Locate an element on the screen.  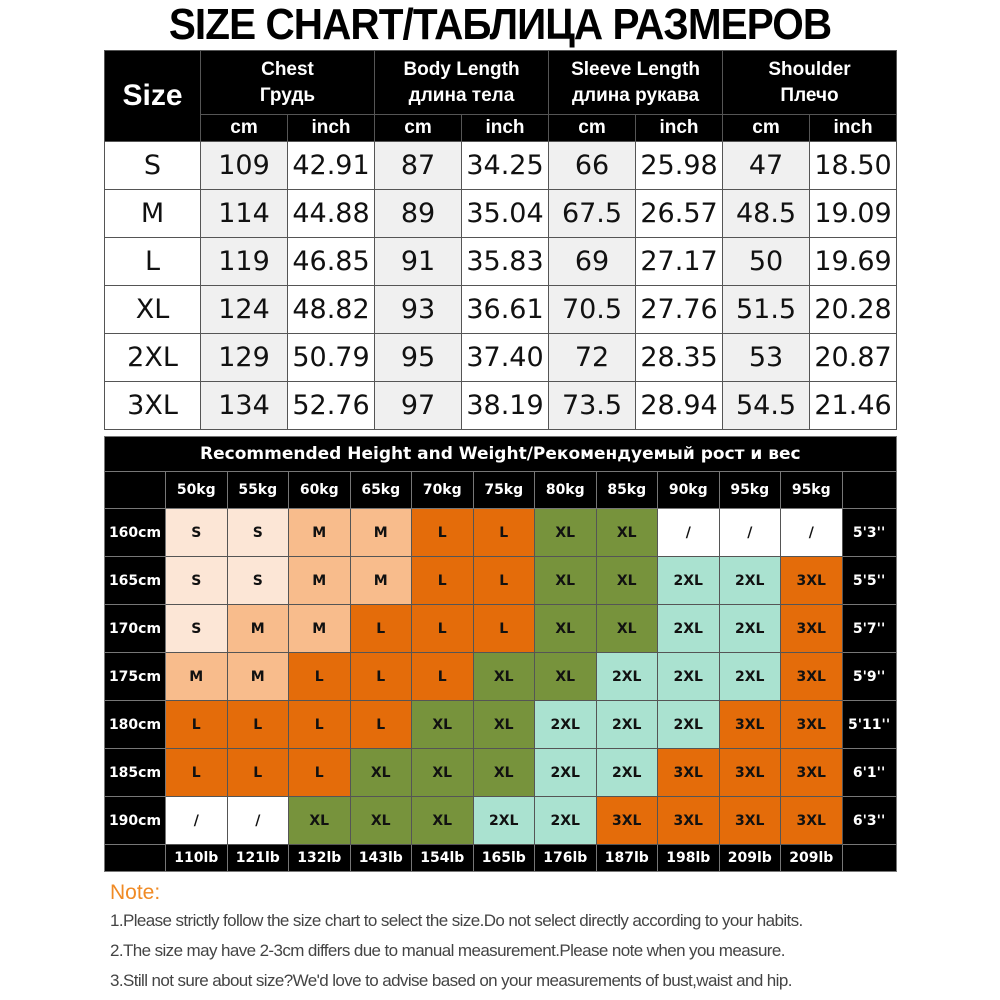
inch-value-cell: 27.17 is located at coordinates (679, 261).